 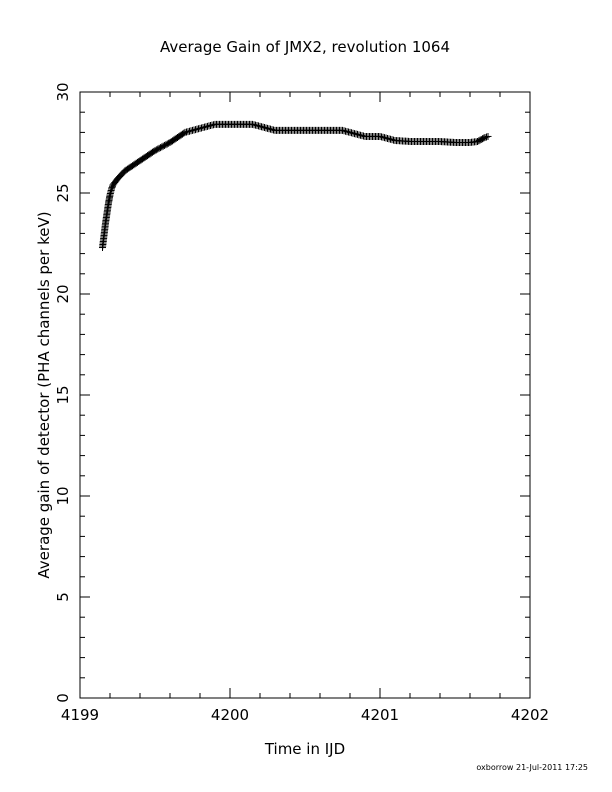 I want to click on y-tick-label: 20, so click(x=63, y=293).